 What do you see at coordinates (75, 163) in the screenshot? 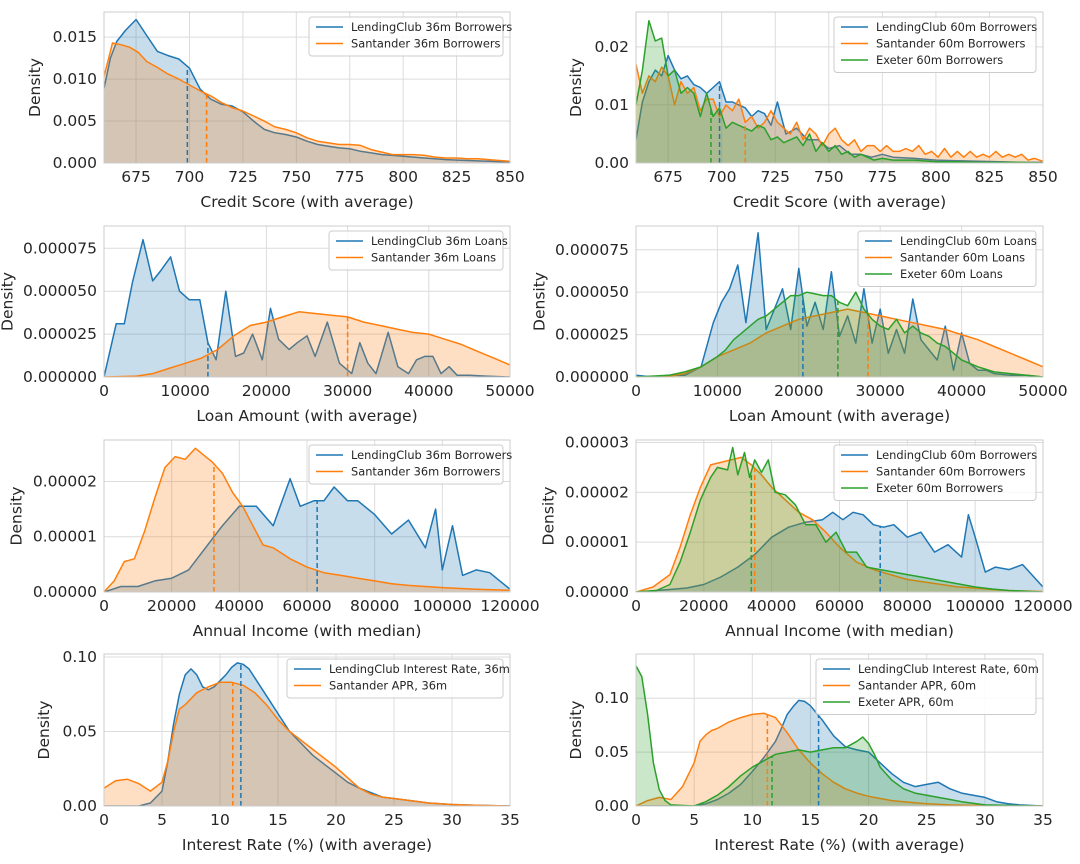
I see `y-tick-label: 0.000` at bounding box center [75, 163].